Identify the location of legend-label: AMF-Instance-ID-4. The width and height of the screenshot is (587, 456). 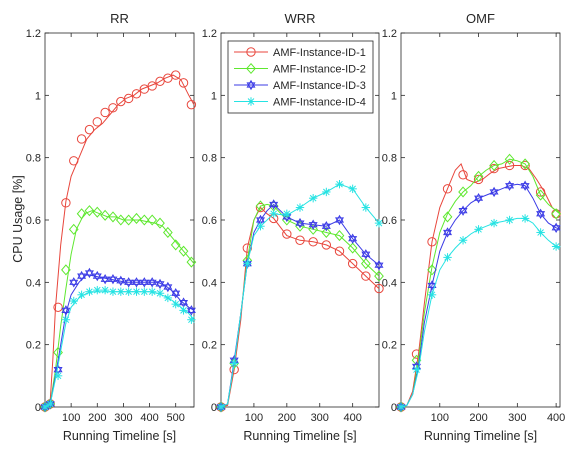
(319, 103).